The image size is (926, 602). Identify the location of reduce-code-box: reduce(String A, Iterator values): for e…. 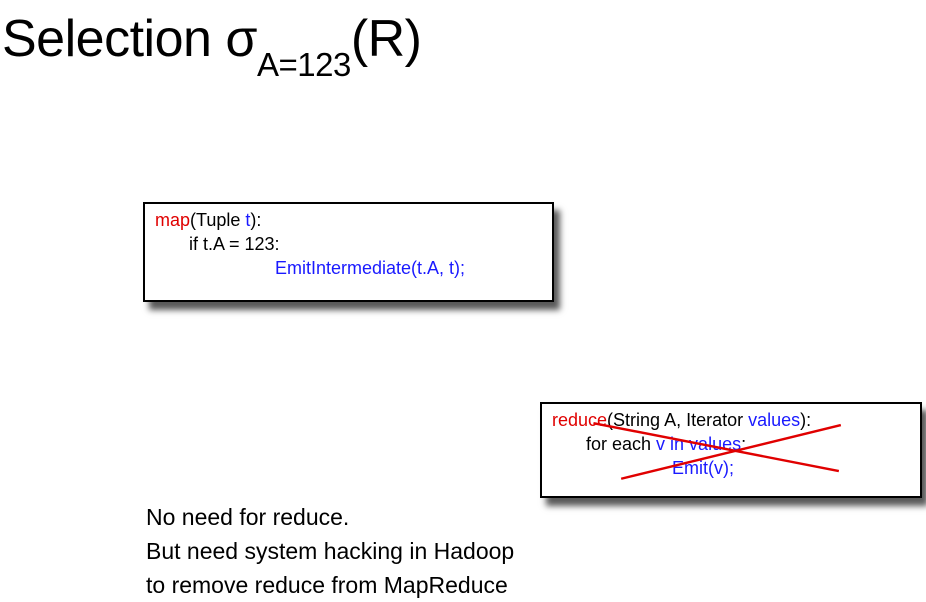
(731, 450).